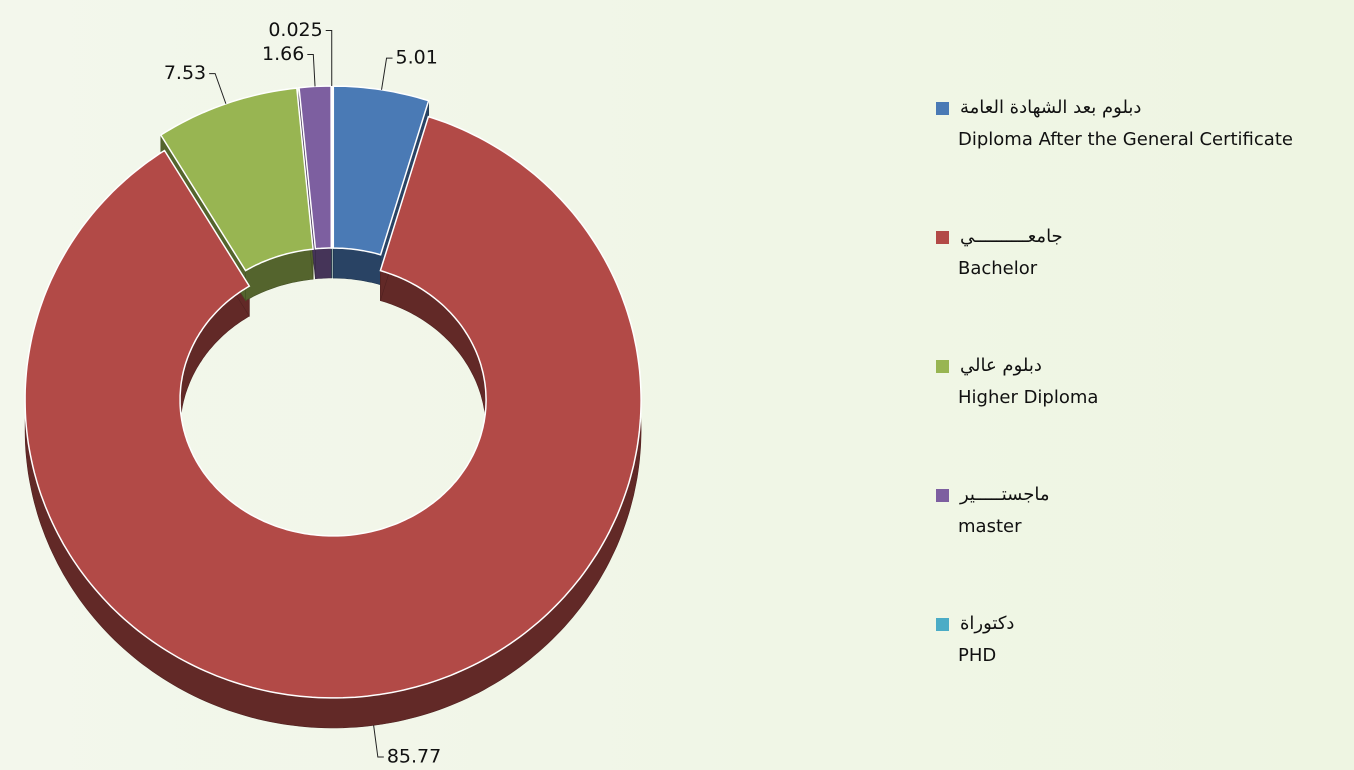  Describe the element at coordinates (1028, 397) in the screenshot. I see `legend-label: Higher Diploma` at that location.